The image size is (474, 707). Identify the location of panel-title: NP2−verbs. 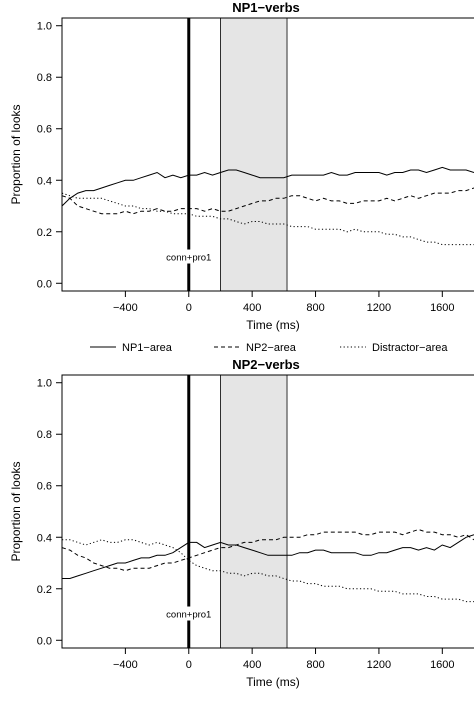
(266, 364).